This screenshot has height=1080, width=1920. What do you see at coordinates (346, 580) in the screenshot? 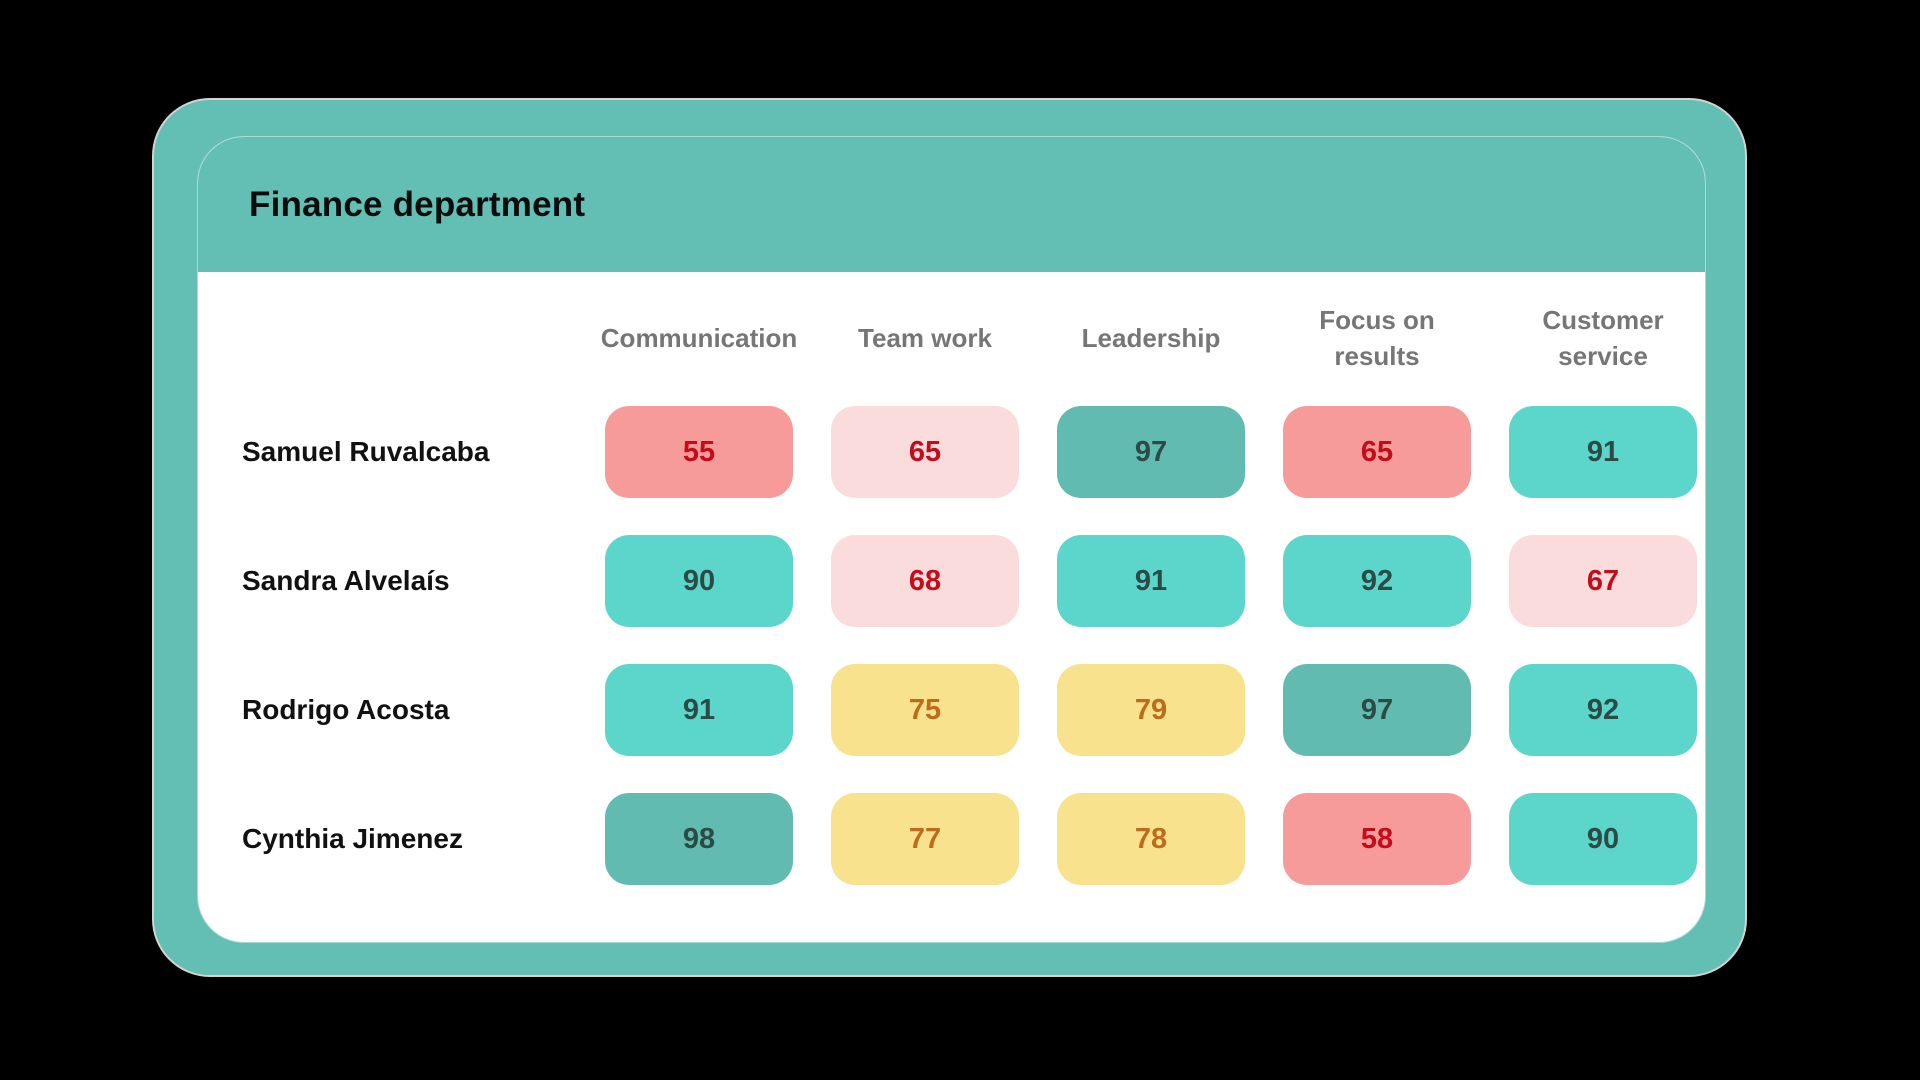
I see `row-name: Sandra Alvelaís` at bounding box center [346, 580].